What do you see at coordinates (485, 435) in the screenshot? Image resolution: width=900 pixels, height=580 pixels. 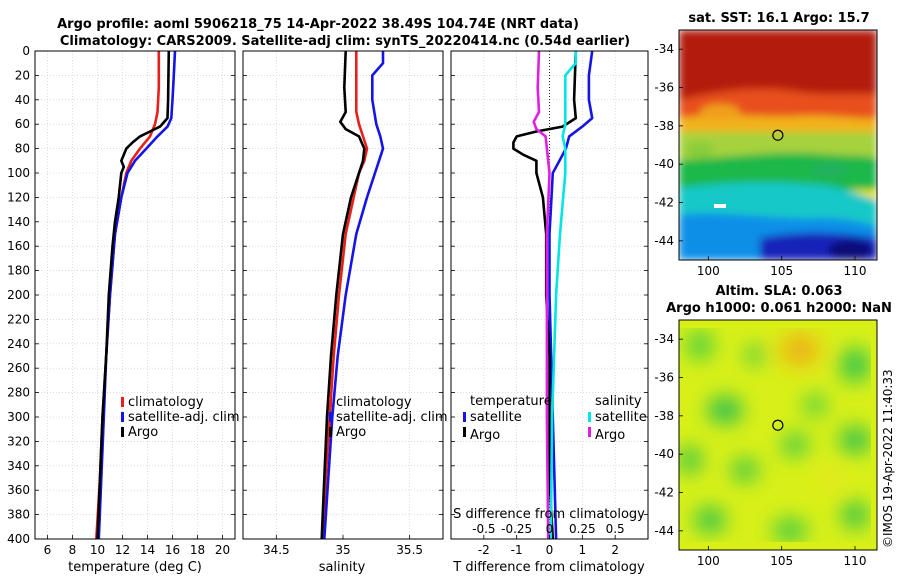 I see `legend-label-t-argo: Argo` at bounding box center [485, 435].